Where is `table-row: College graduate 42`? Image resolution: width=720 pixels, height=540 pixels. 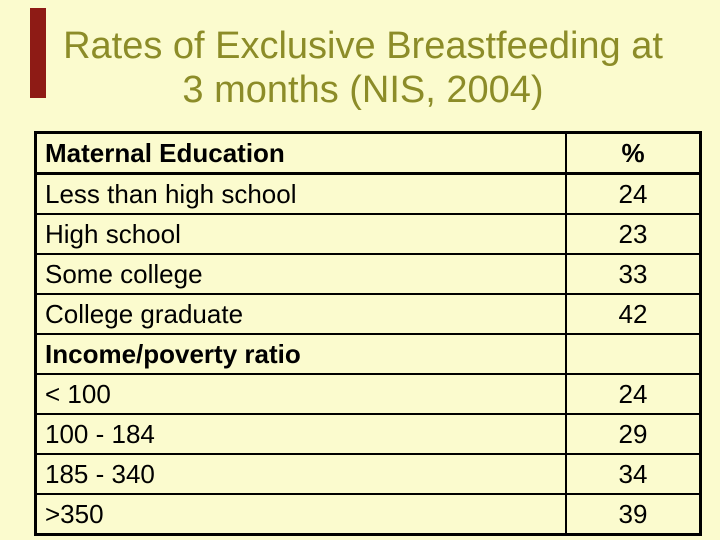
table-row: College graduate 42 is located at coordinates (368, 314).